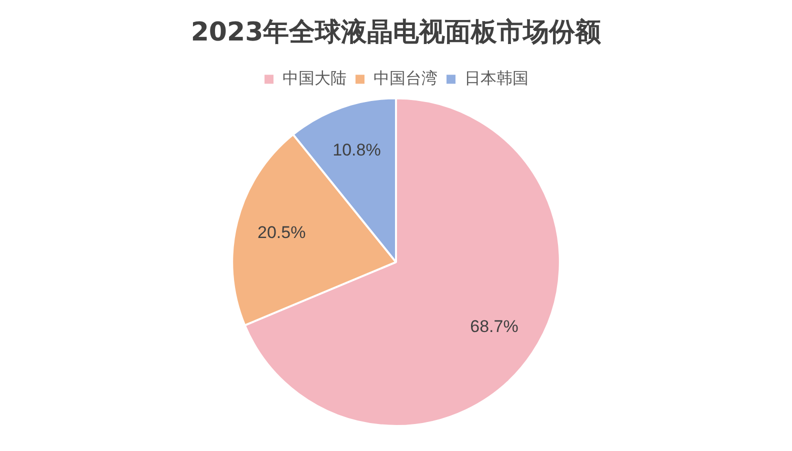 The width and height of the screenshot is (792, 451). I want to click on chart-title: 2023年全球液晶电视面板市场份额, so click(396, 32).